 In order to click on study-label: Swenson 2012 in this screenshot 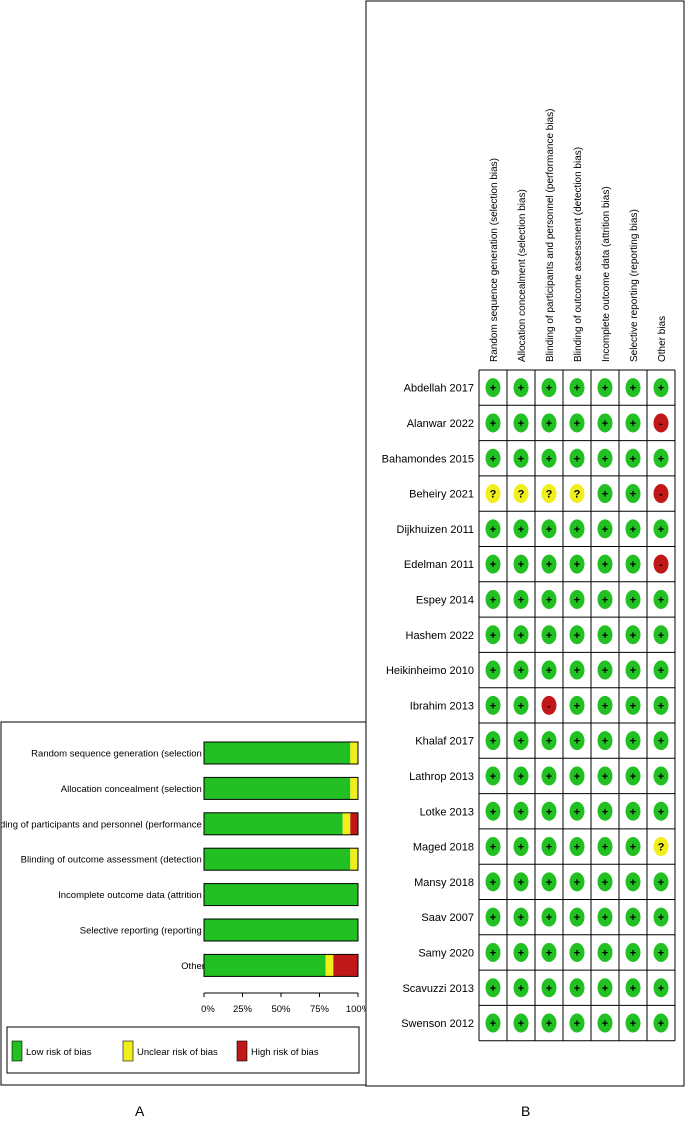, I will do `click(437, 1024)`.